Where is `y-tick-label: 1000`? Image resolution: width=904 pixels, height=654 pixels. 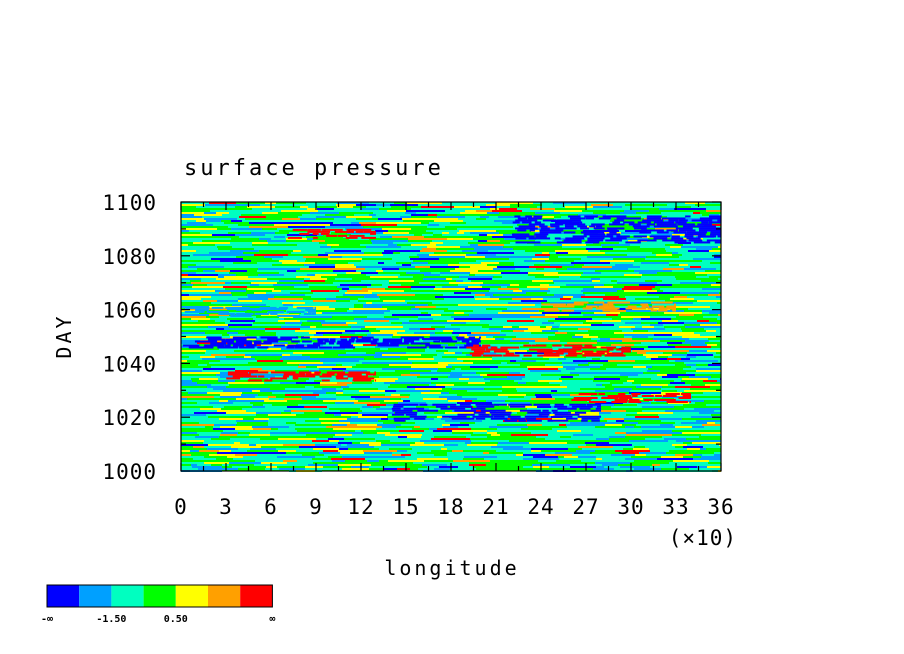
y-tick-label: 1000 is located at coordinates (129, 472).